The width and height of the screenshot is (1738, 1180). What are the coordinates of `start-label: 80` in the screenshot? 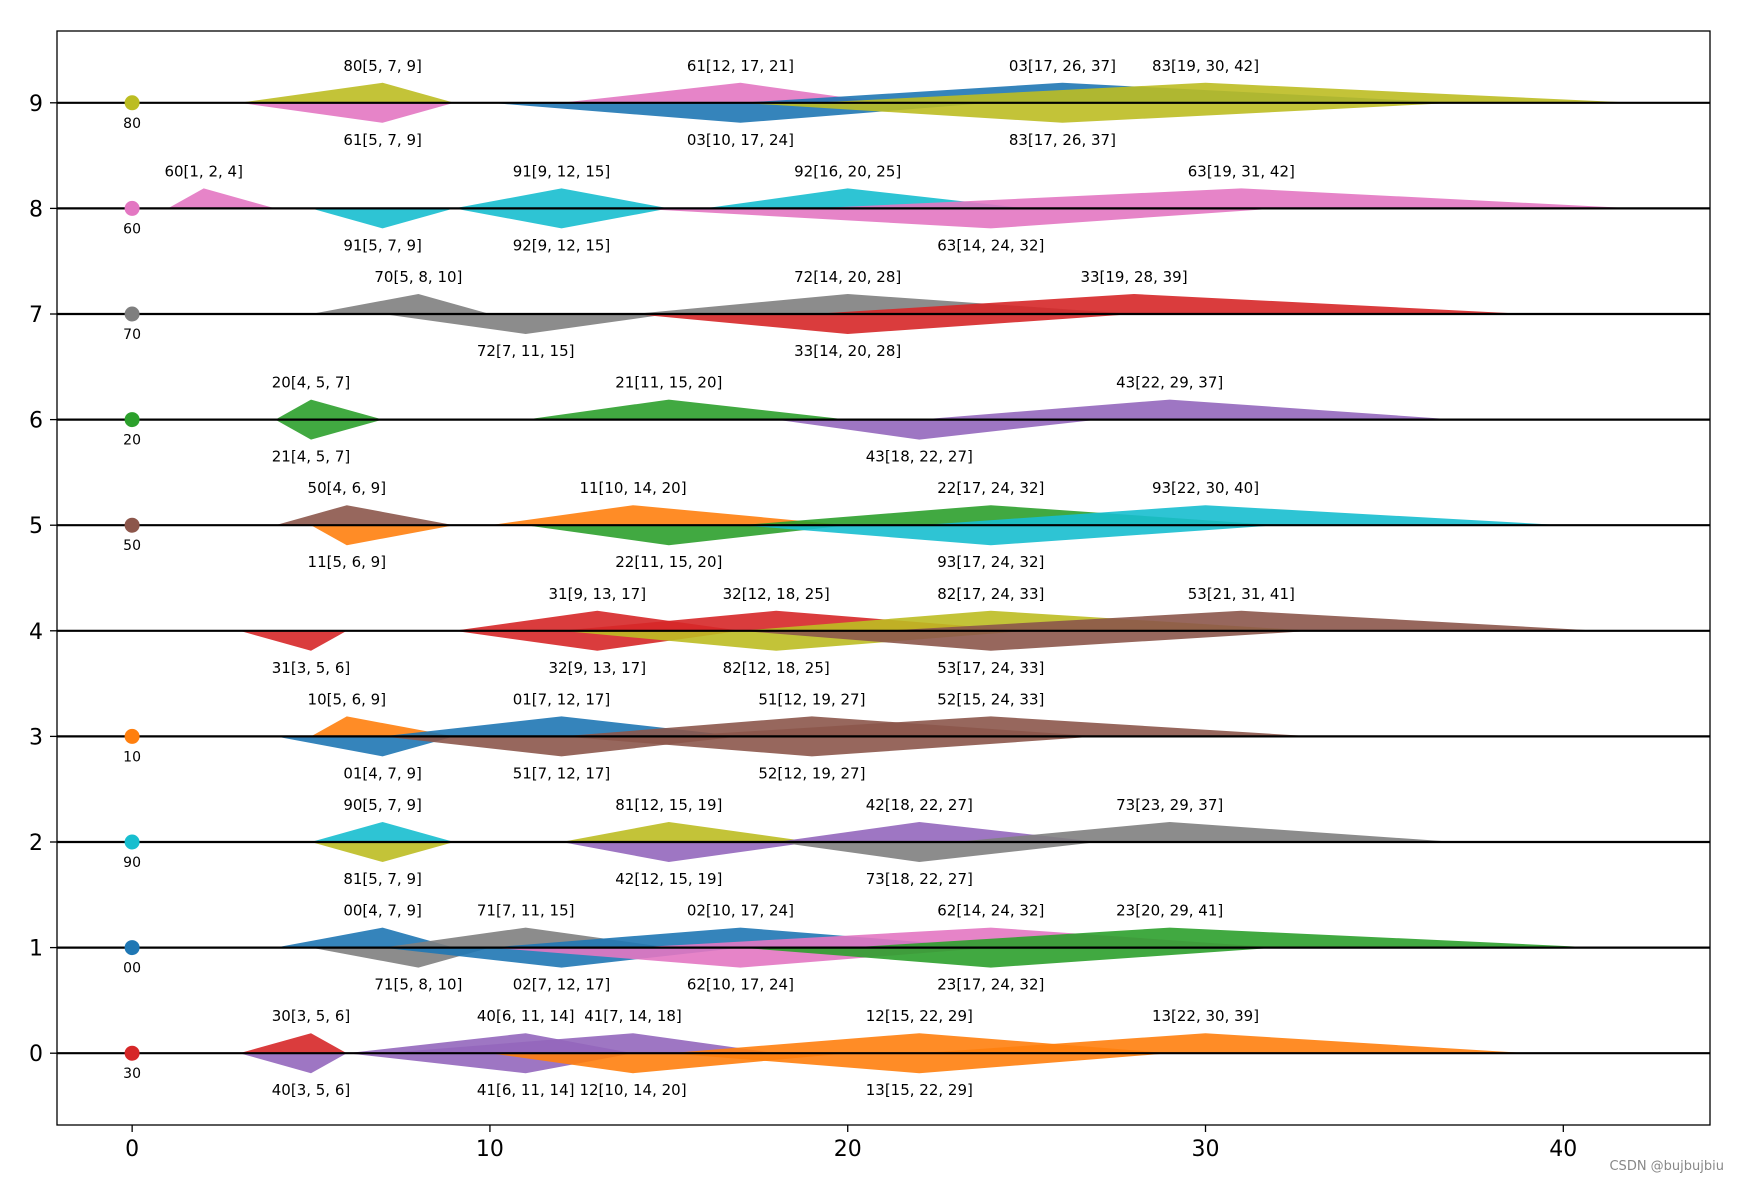 It's located at (132, 124).